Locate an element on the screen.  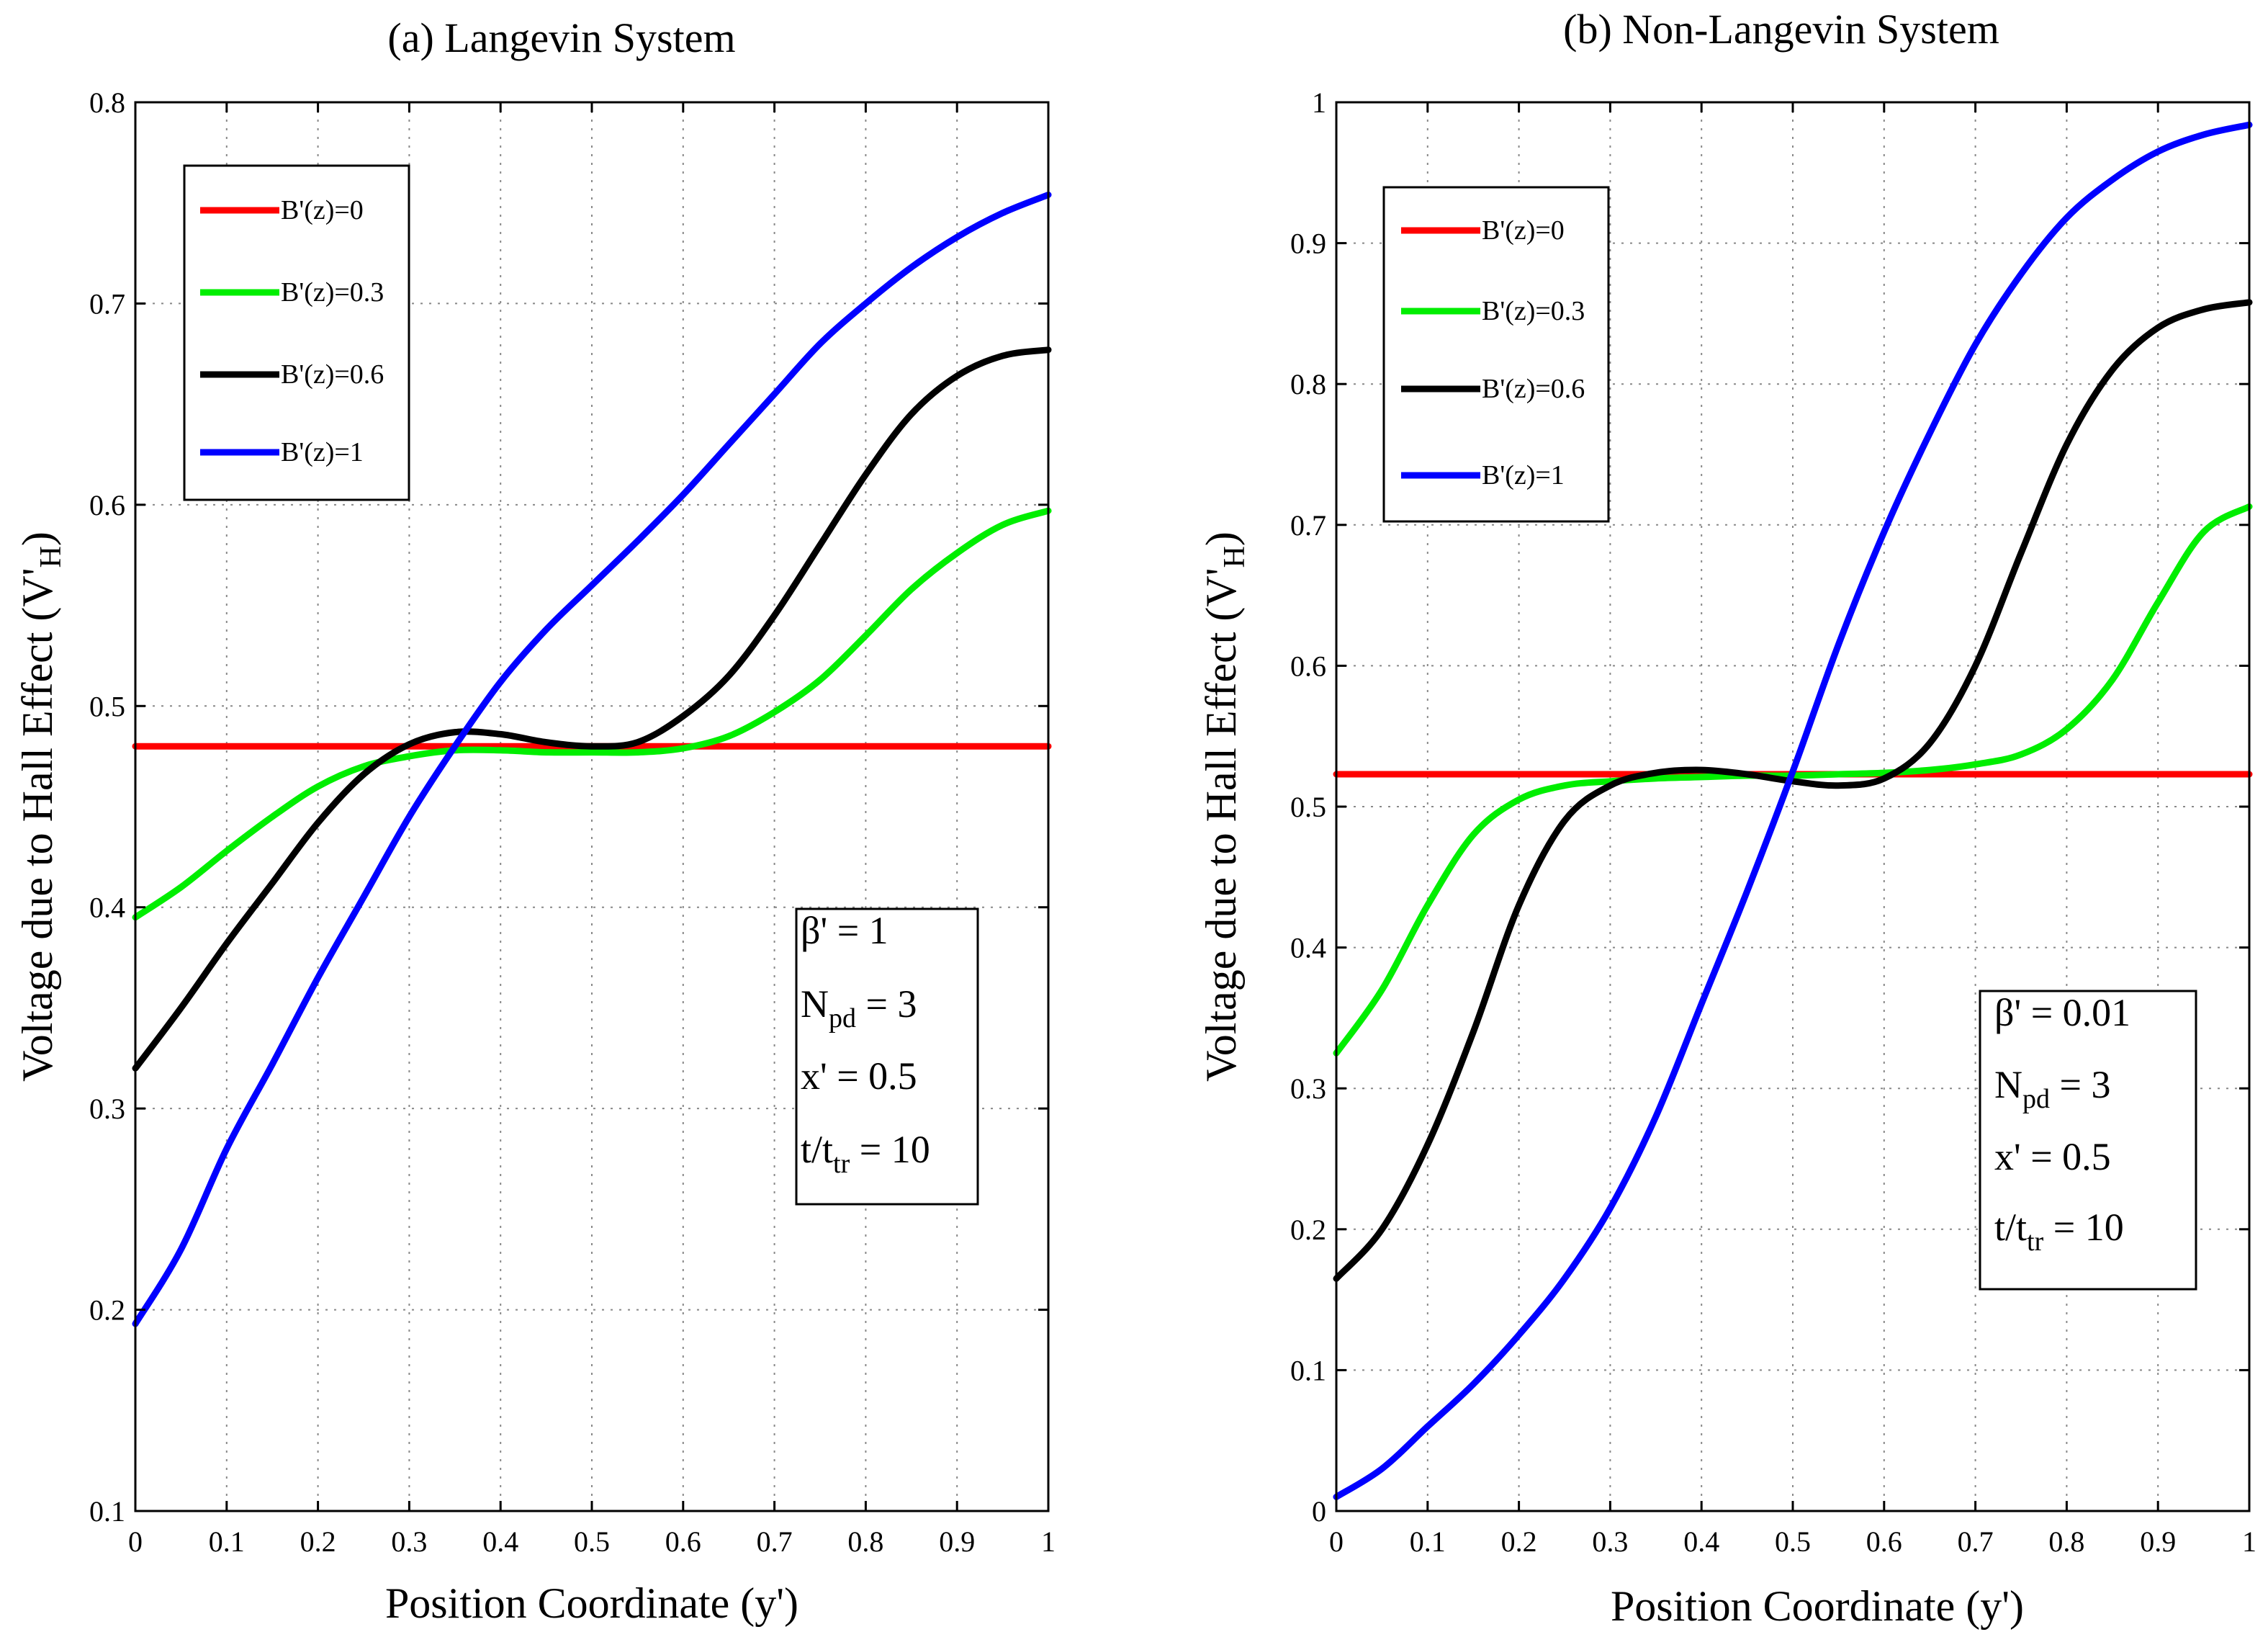
y-tick-label: 1 is located at coordinates (1319, 102).